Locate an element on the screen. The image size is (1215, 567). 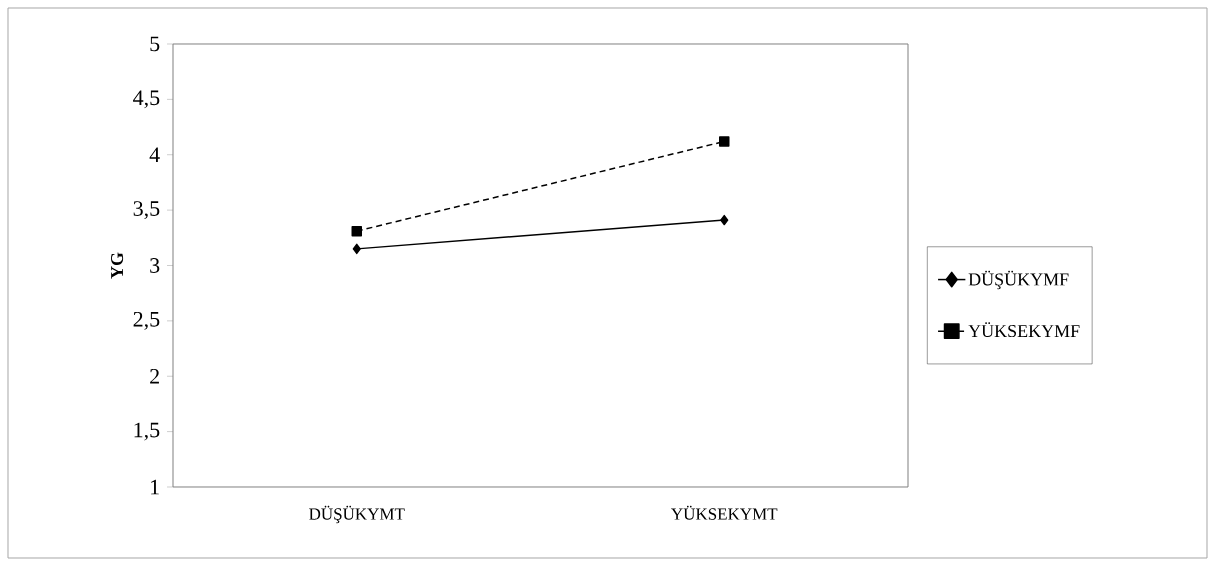
y-tick-label: 2 is located at coordinates (154, 376).